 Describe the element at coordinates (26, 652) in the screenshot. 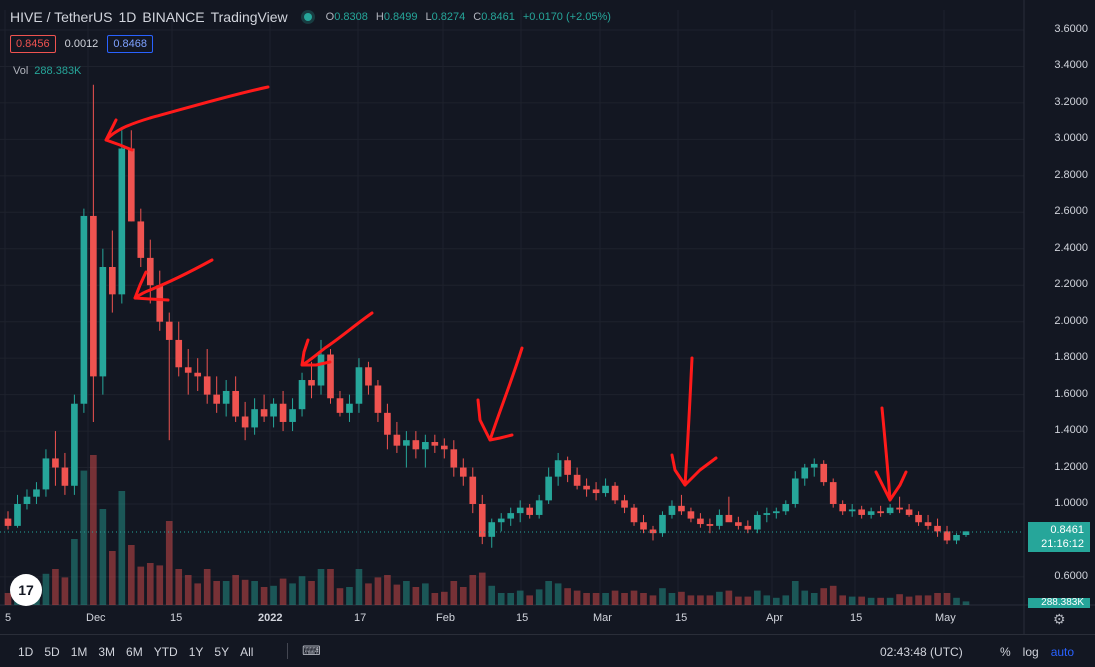

I see `range-button-1d: 1D` at that location.